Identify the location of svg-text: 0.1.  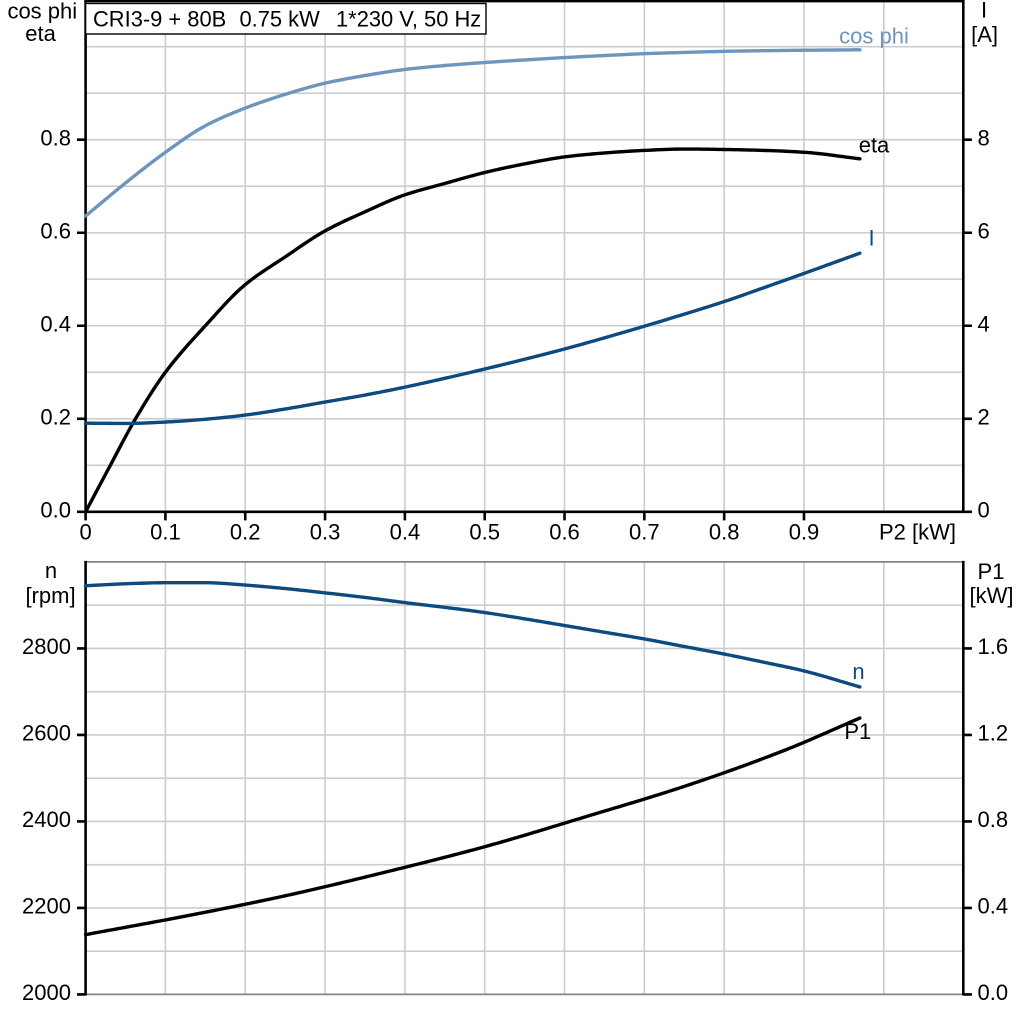
(165, 531).